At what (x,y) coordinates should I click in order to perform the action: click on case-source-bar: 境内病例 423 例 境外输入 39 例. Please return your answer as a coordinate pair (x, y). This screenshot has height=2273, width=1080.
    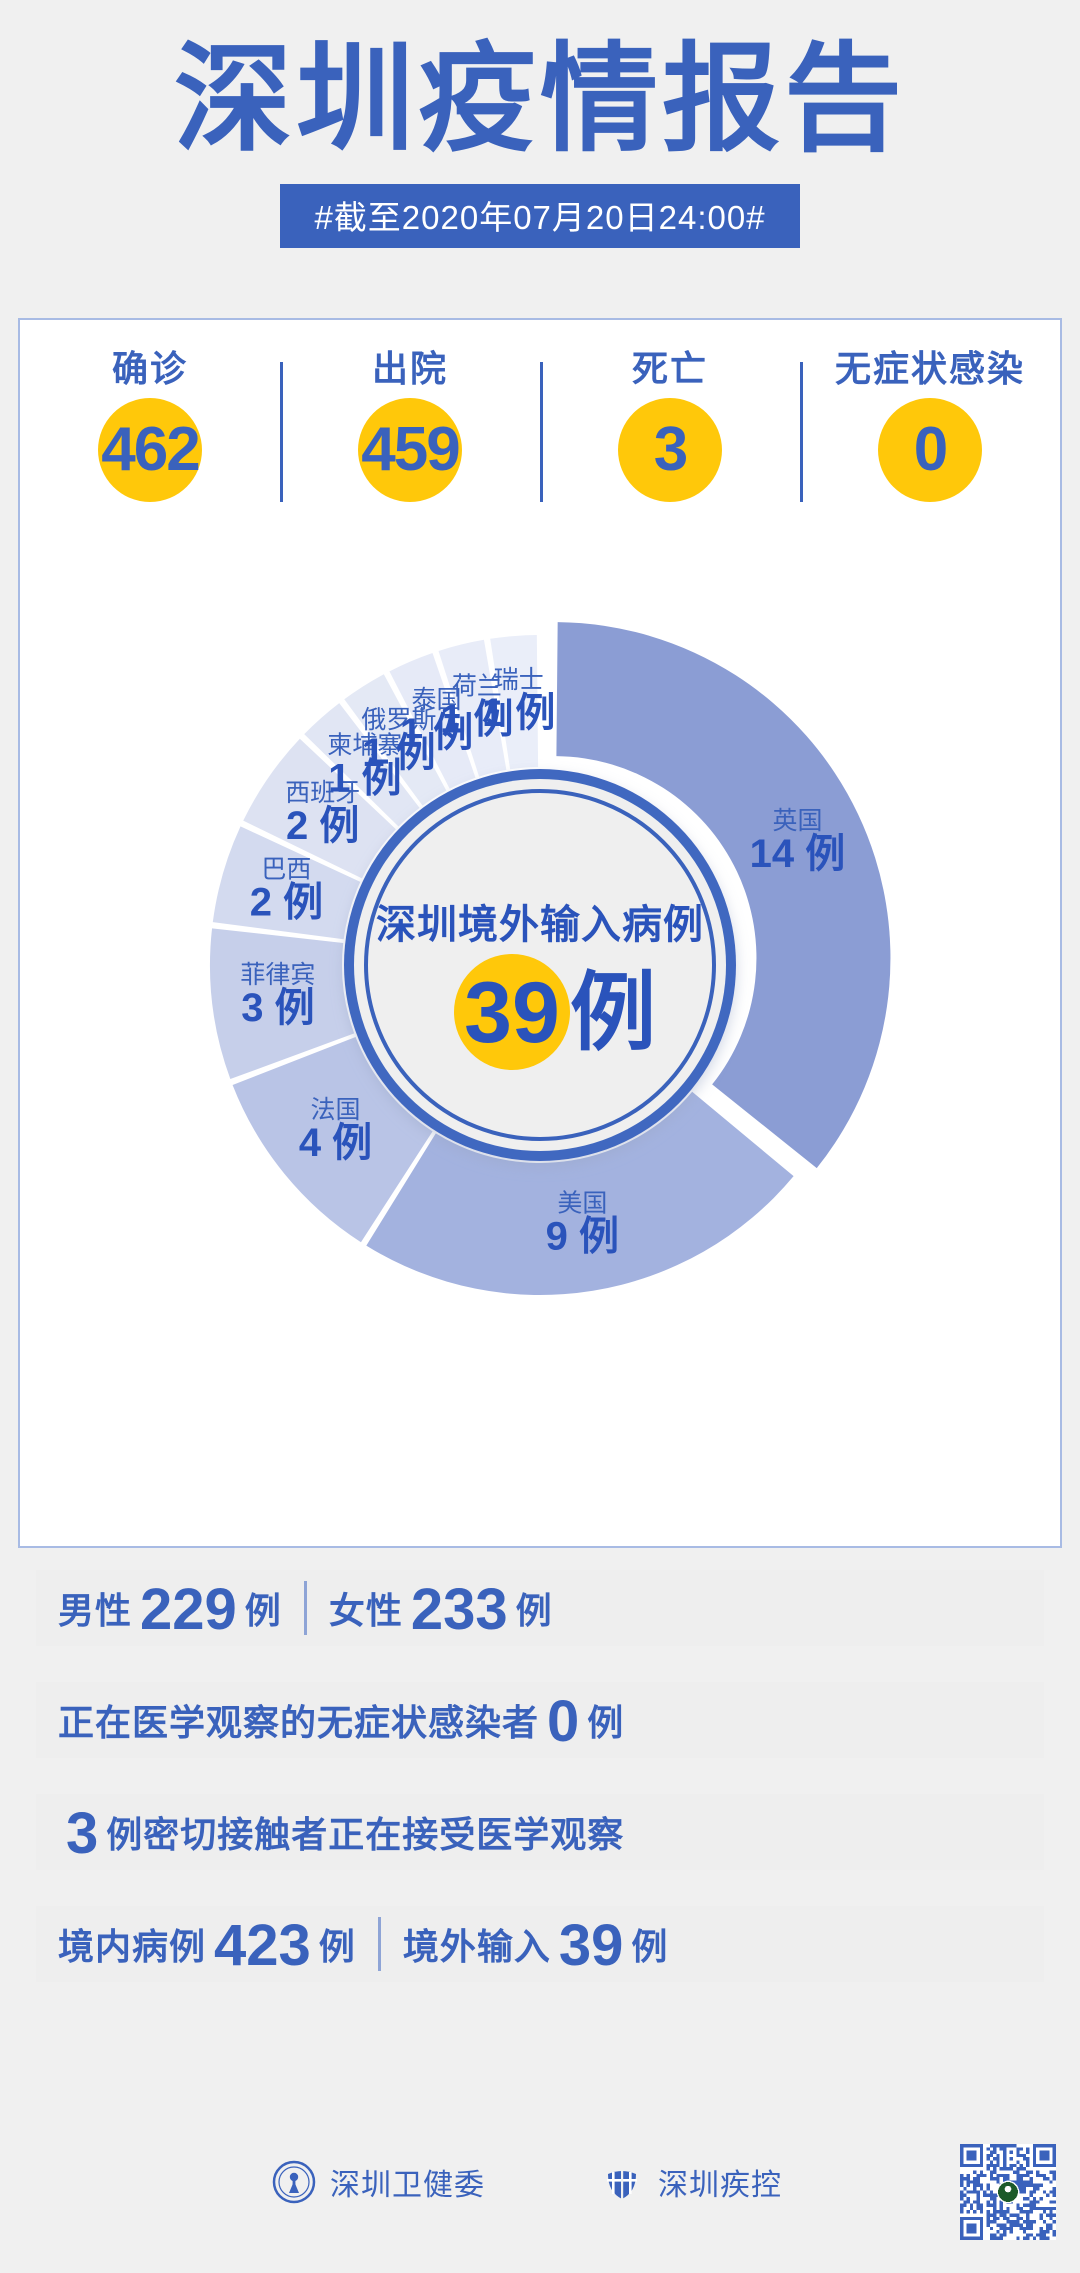
    Looking at the image, I should click on (540, 1944).